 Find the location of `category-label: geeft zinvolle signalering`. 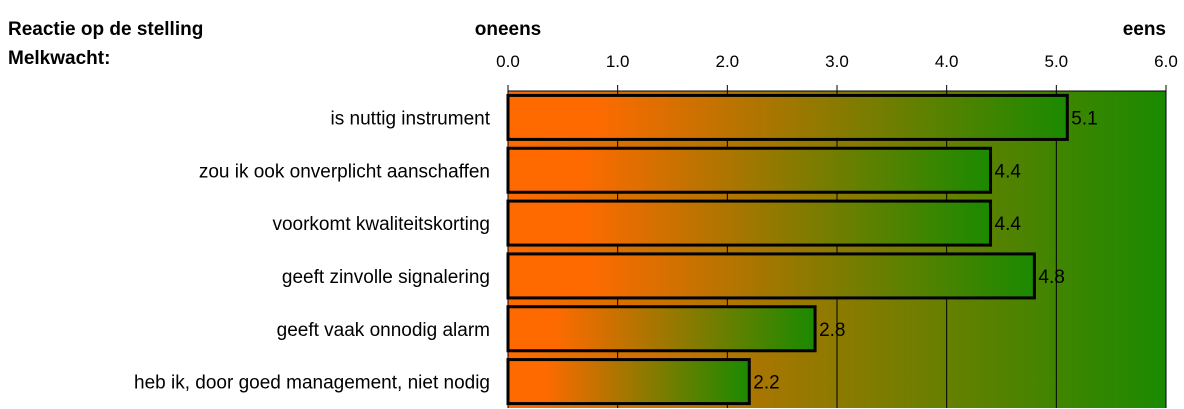

category-label: geeft zinvolle signalering is located at coordinates (386, 277).